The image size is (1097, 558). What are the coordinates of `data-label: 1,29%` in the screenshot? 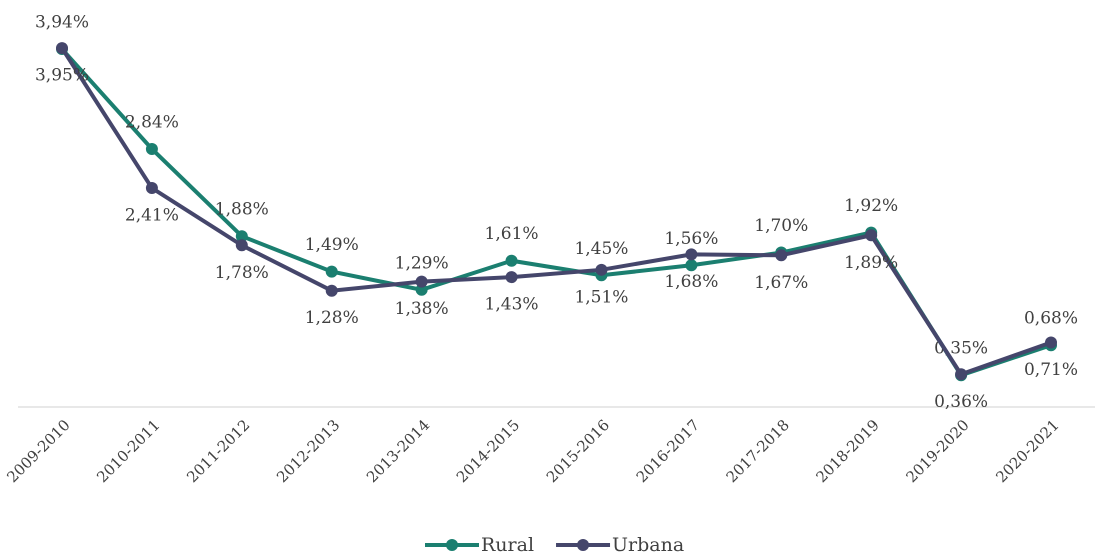 It's located at (422, 263).